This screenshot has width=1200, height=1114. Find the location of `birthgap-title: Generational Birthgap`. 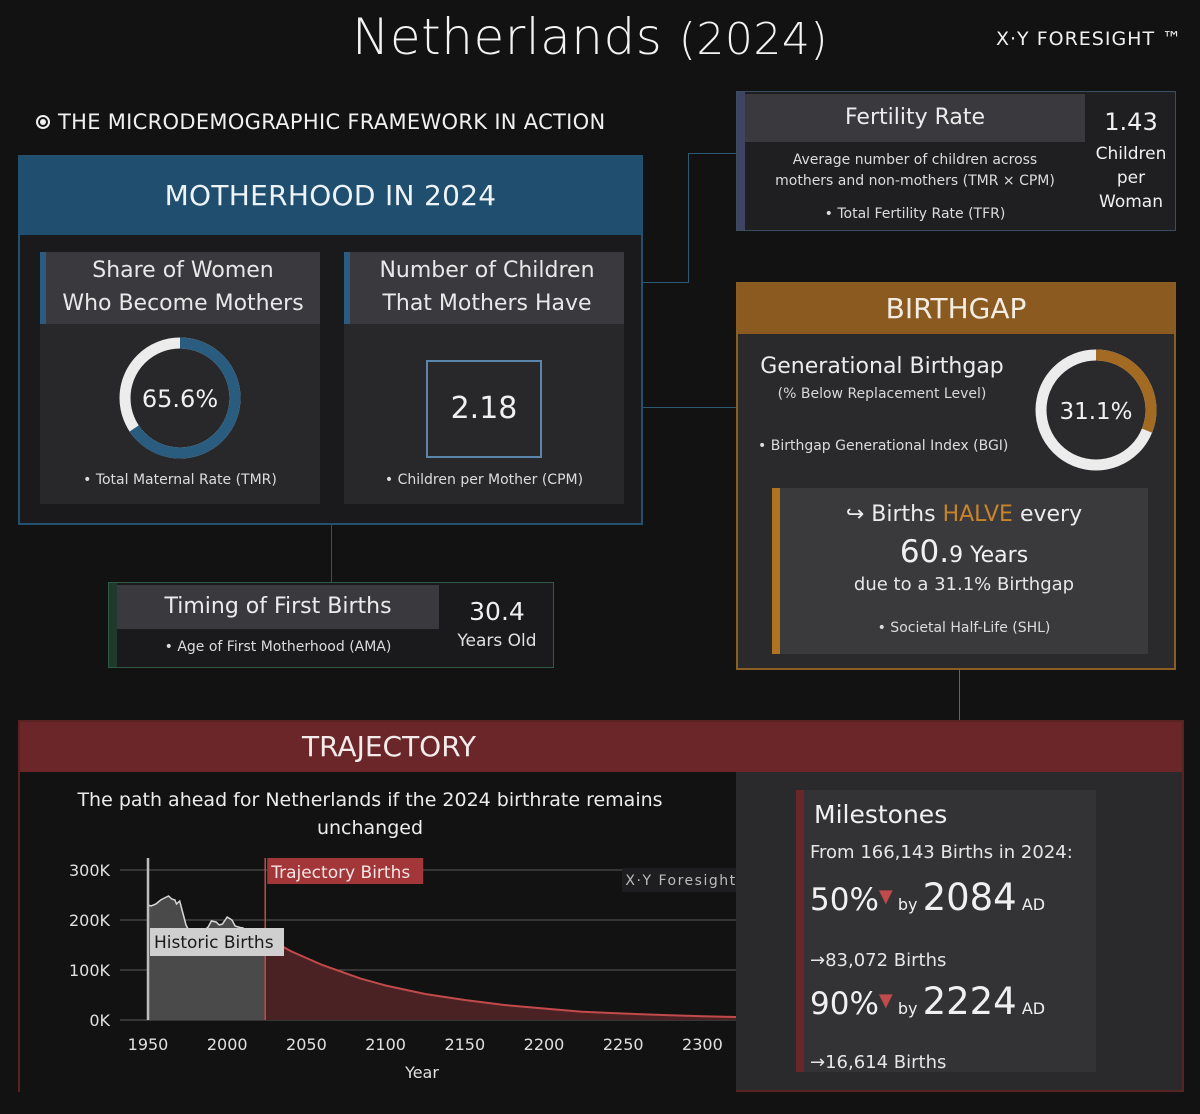

birthgap-title: Generational Birthgap is located at coordinates (882, 366).